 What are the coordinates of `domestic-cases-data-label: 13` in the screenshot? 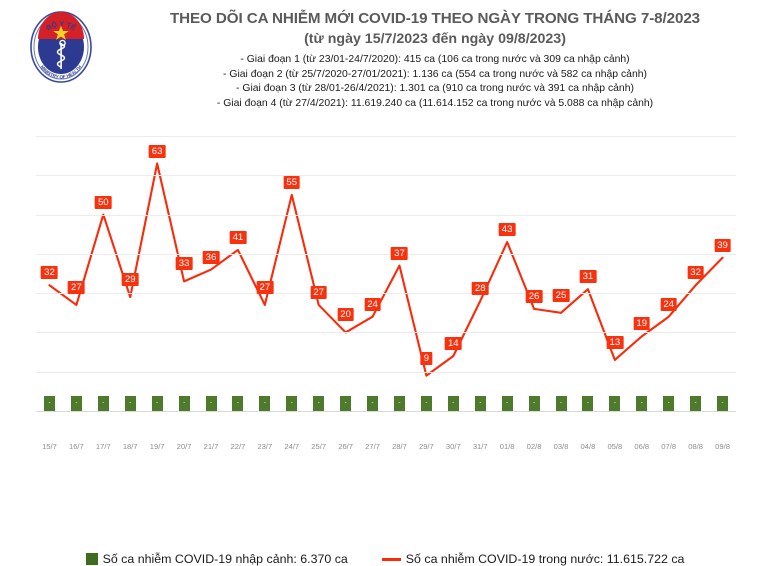 It's located at (615, 342).